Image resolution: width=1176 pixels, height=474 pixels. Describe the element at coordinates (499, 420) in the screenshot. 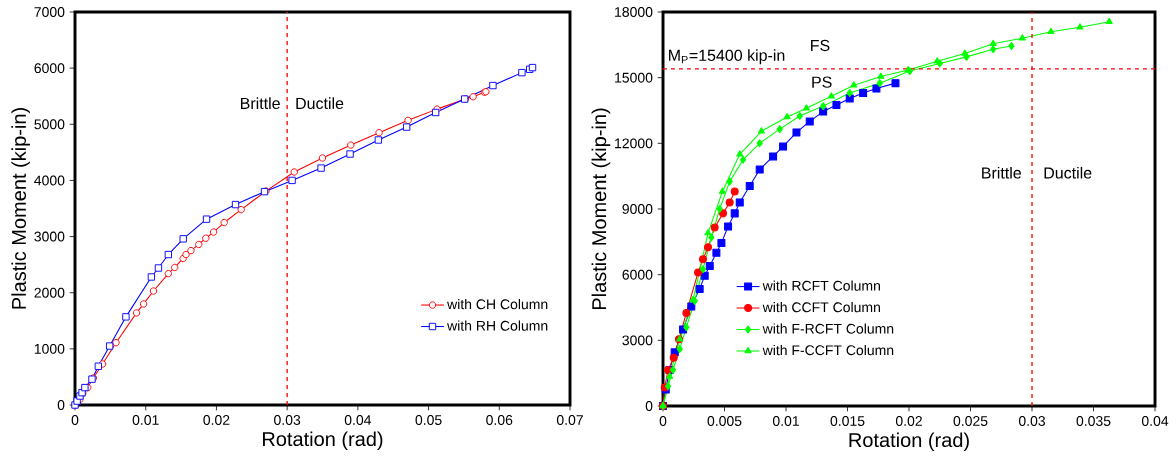

I see `x-tick-label: 0.06` at that location.